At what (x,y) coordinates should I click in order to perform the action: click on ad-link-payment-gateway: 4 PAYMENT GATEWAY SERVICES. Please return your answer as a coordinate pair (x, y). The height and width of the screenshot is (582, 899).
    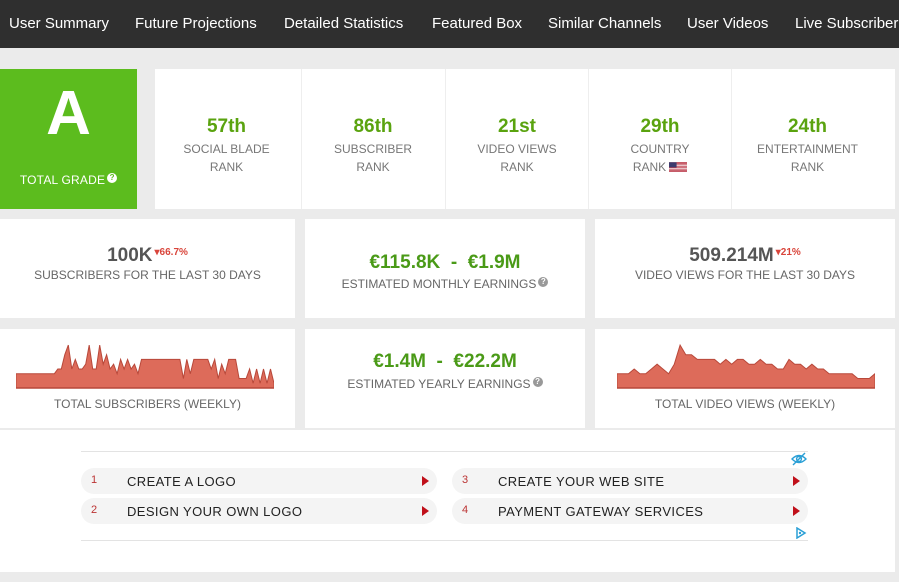
    Looking at the image, I should click on (630, 511).